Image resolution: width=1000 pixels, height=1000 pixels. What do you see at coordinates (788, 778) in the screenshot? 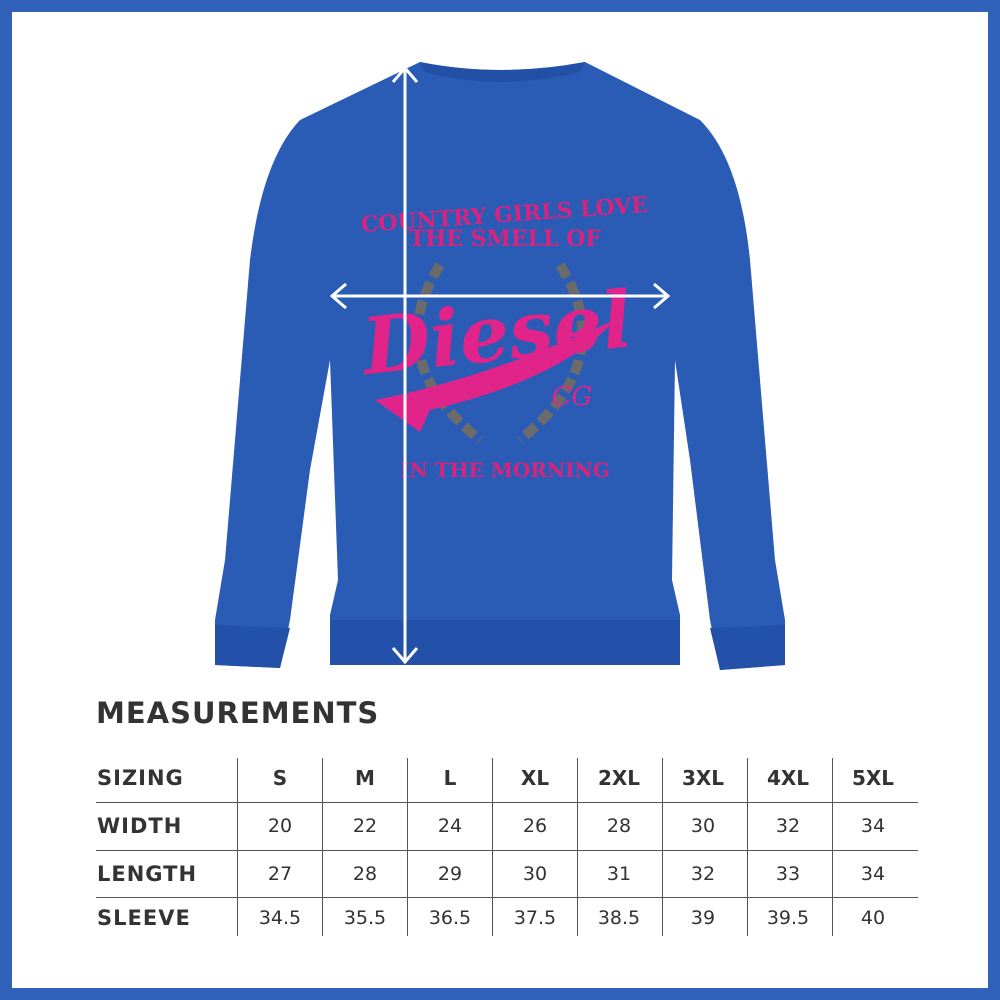
I see `size-header: 4XL` at bounding box center [788, 778].